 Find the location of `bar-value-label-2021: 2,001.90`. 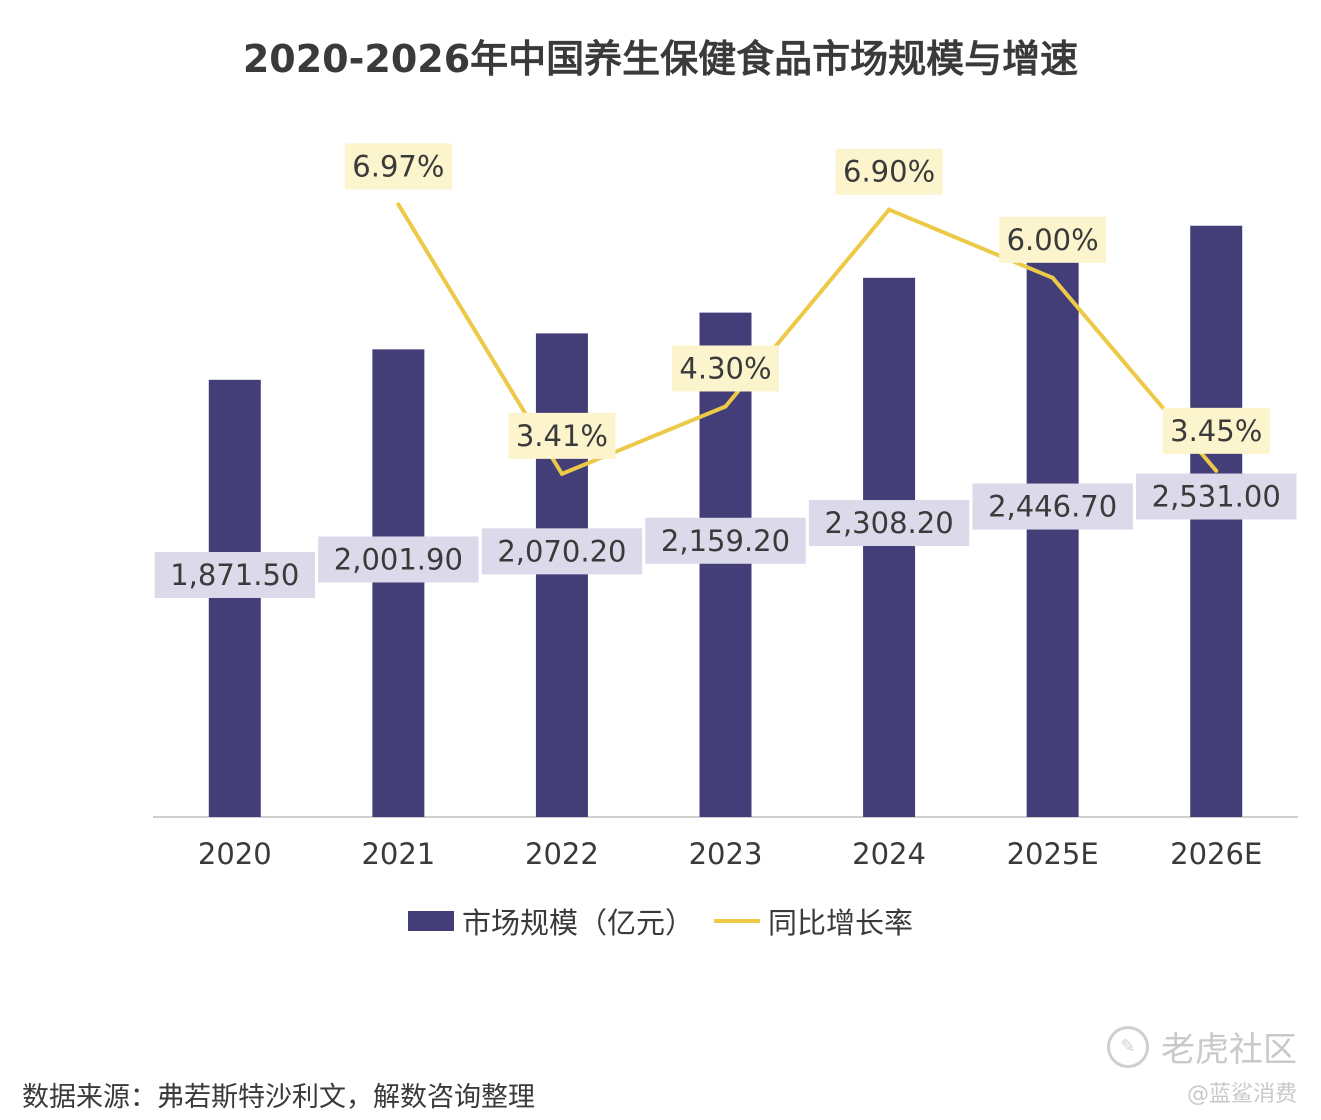

bar-value-label-2021: 2,001.90 is located at coordinates (398, 559).